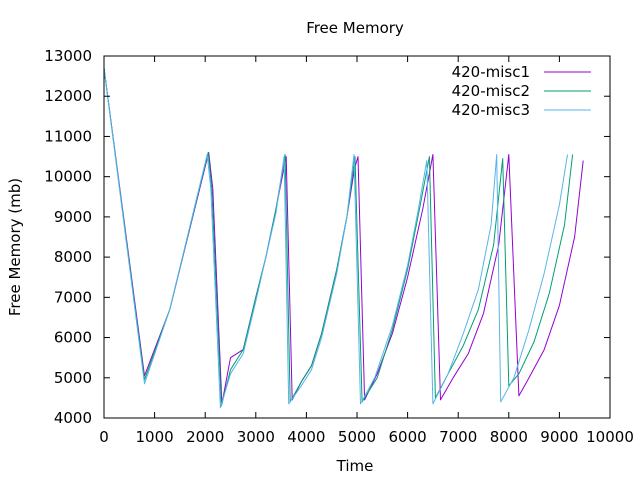  Describe the element at coordinates (458, 437) in the screenshot. I see `x-tick-label: 7000` at that location.